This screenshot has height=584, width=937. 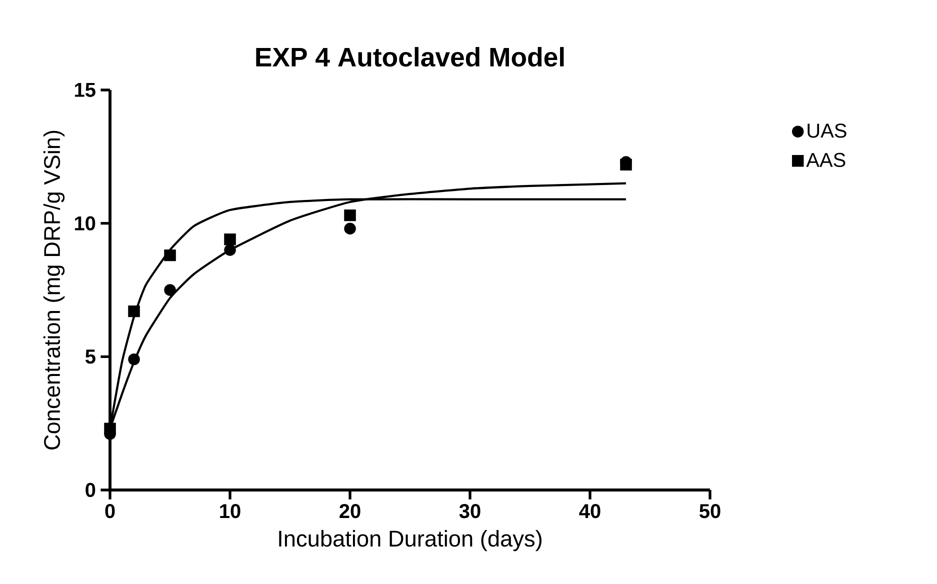 I want to click on x-tick-label: 40, so click(x=589, y=511).